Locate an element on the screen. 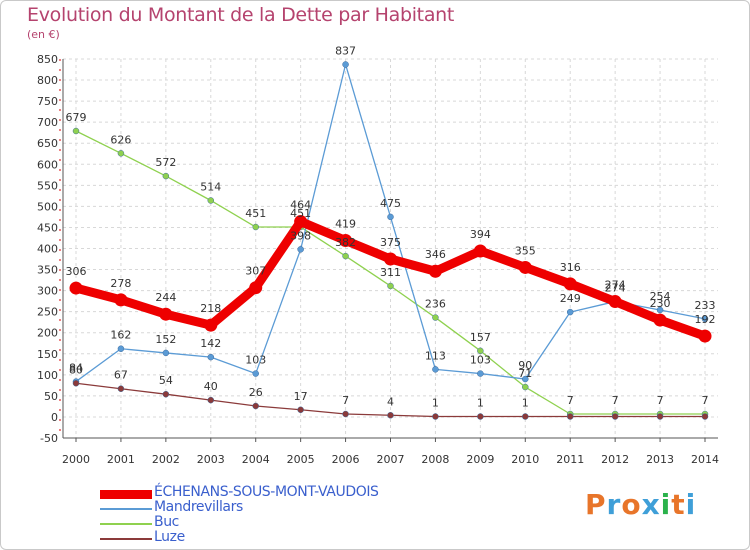  y-tick-label: 800 is located at coordinates (47, 80).